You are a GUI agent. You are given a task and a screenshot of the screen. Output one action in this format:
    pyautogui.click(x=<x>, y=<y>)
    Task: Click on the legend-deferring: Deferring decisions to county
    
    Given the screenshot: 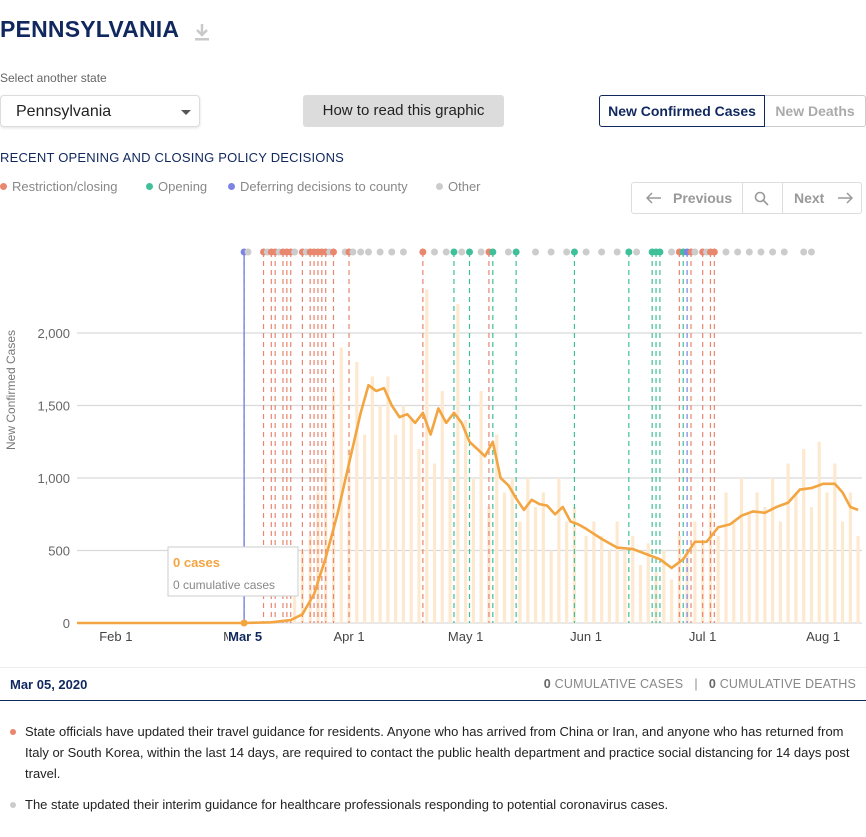 What is the action you would take?
    pyautogui.click(x=318, y=186)
    